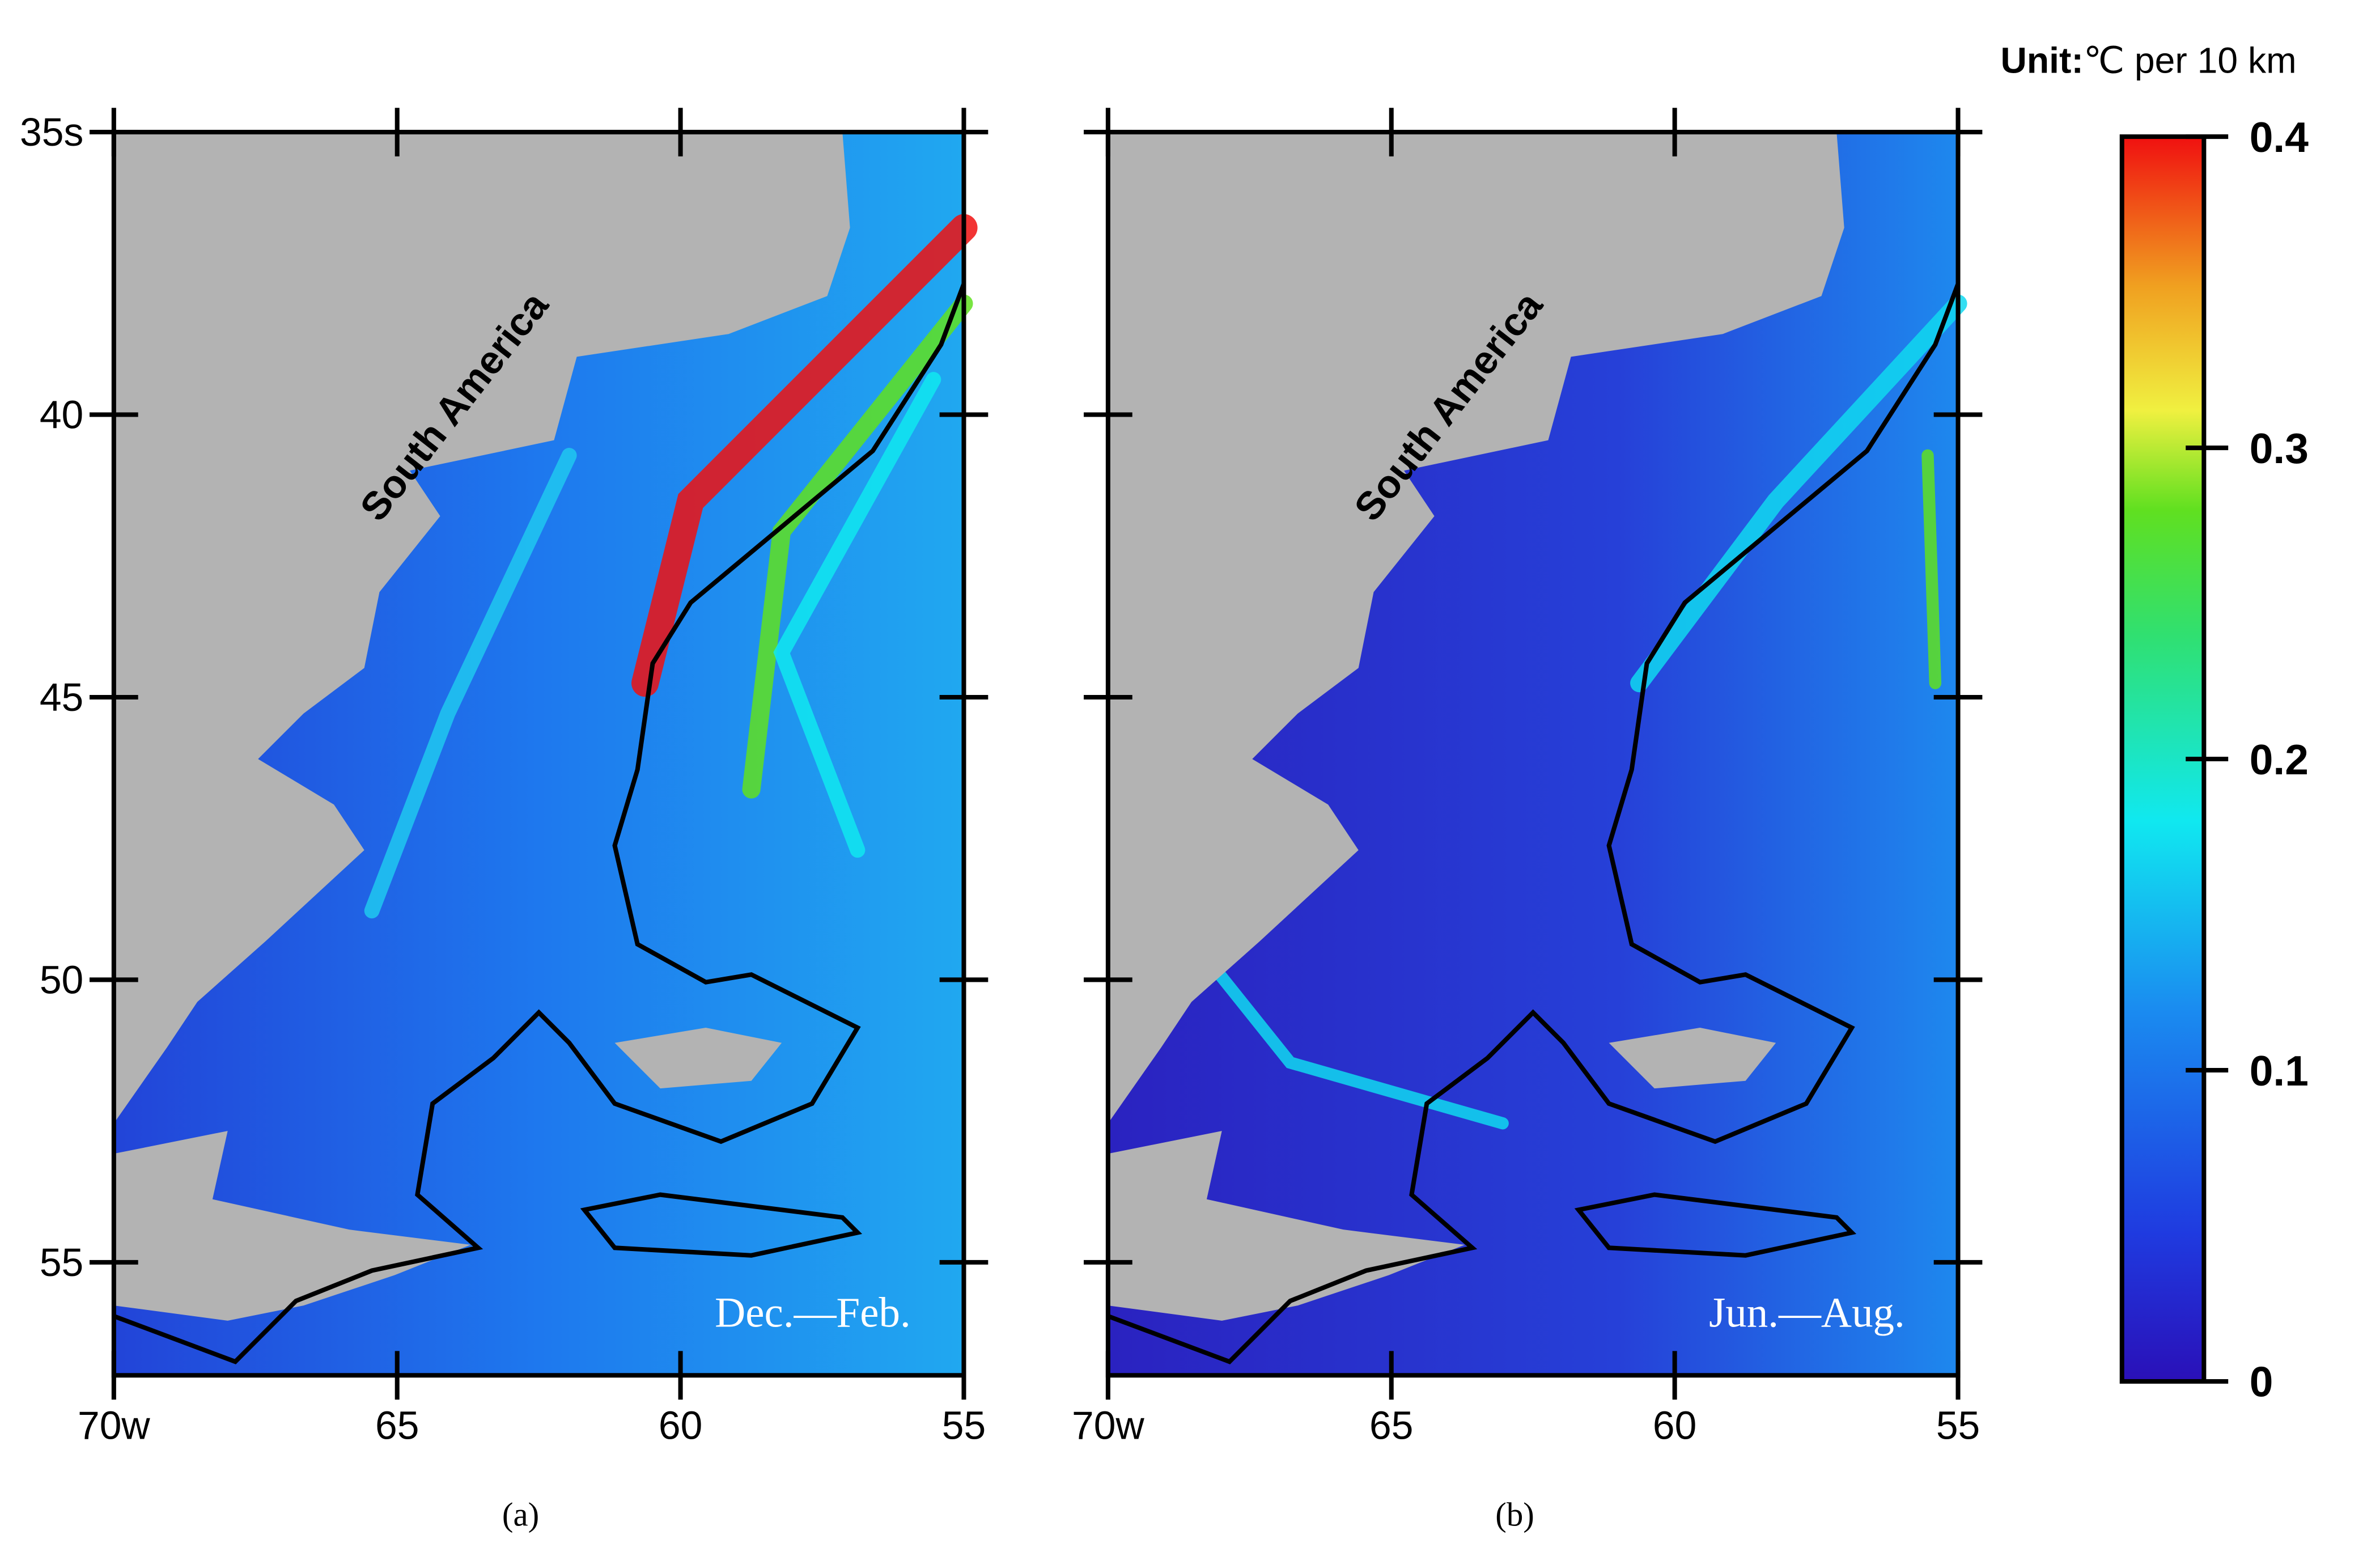 The width and height of the screenshot is (2380, 1556). Describe the element at coordinates (1514, 1514) in the screenshot. I see `panel-label: (b)` at that location.